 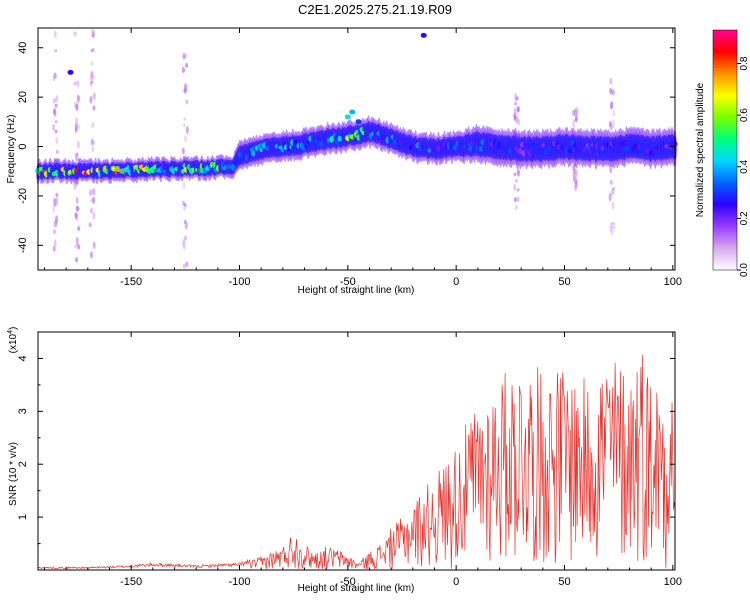 What do you see at coordinates (13, 474) in the screenshot?
I see `snr-y-axis-label: SNR (10 * v/v)` at bounding box center [13, 474].